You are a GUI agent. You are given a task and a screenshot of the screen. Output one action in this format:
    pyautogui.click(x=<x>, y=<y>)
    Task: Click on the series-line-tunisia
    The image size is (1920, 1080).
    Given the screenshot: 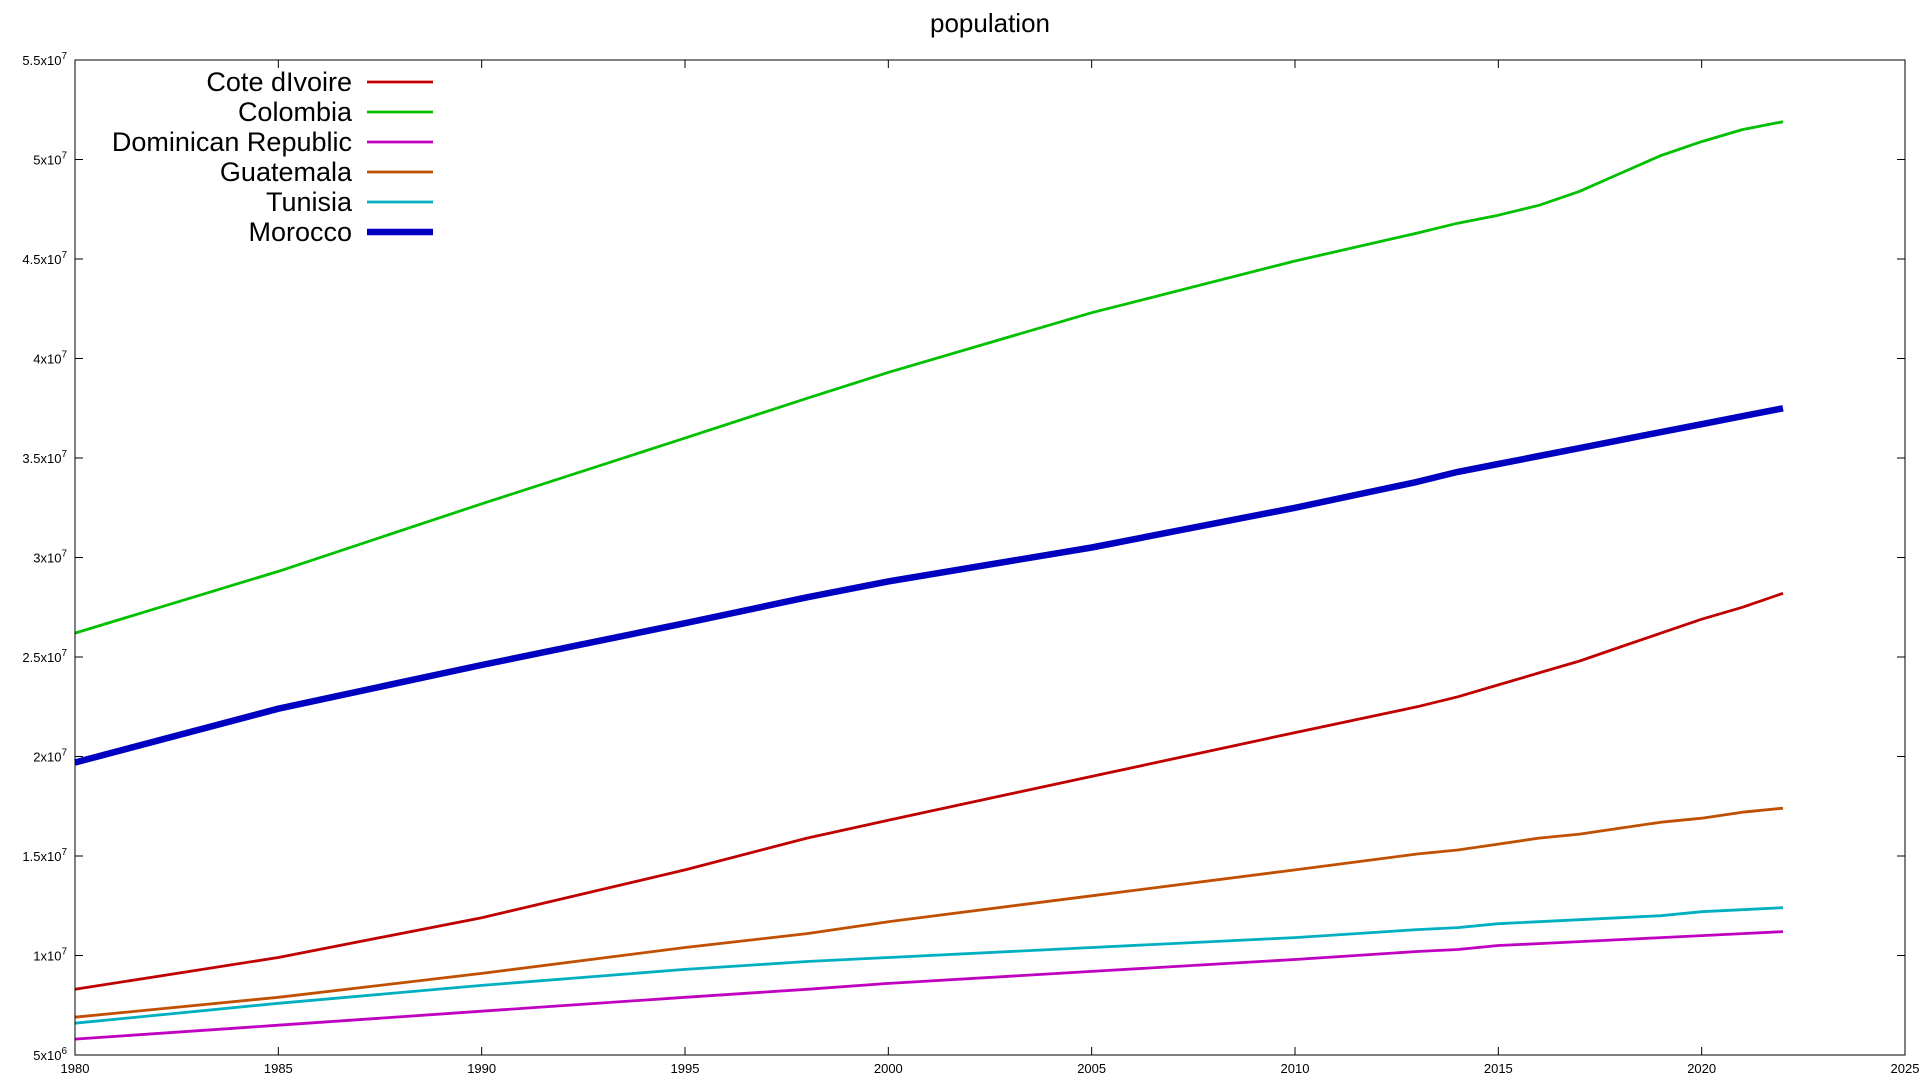 What is the action you would take?
    pyautogui.click(x=929, y=965)
    